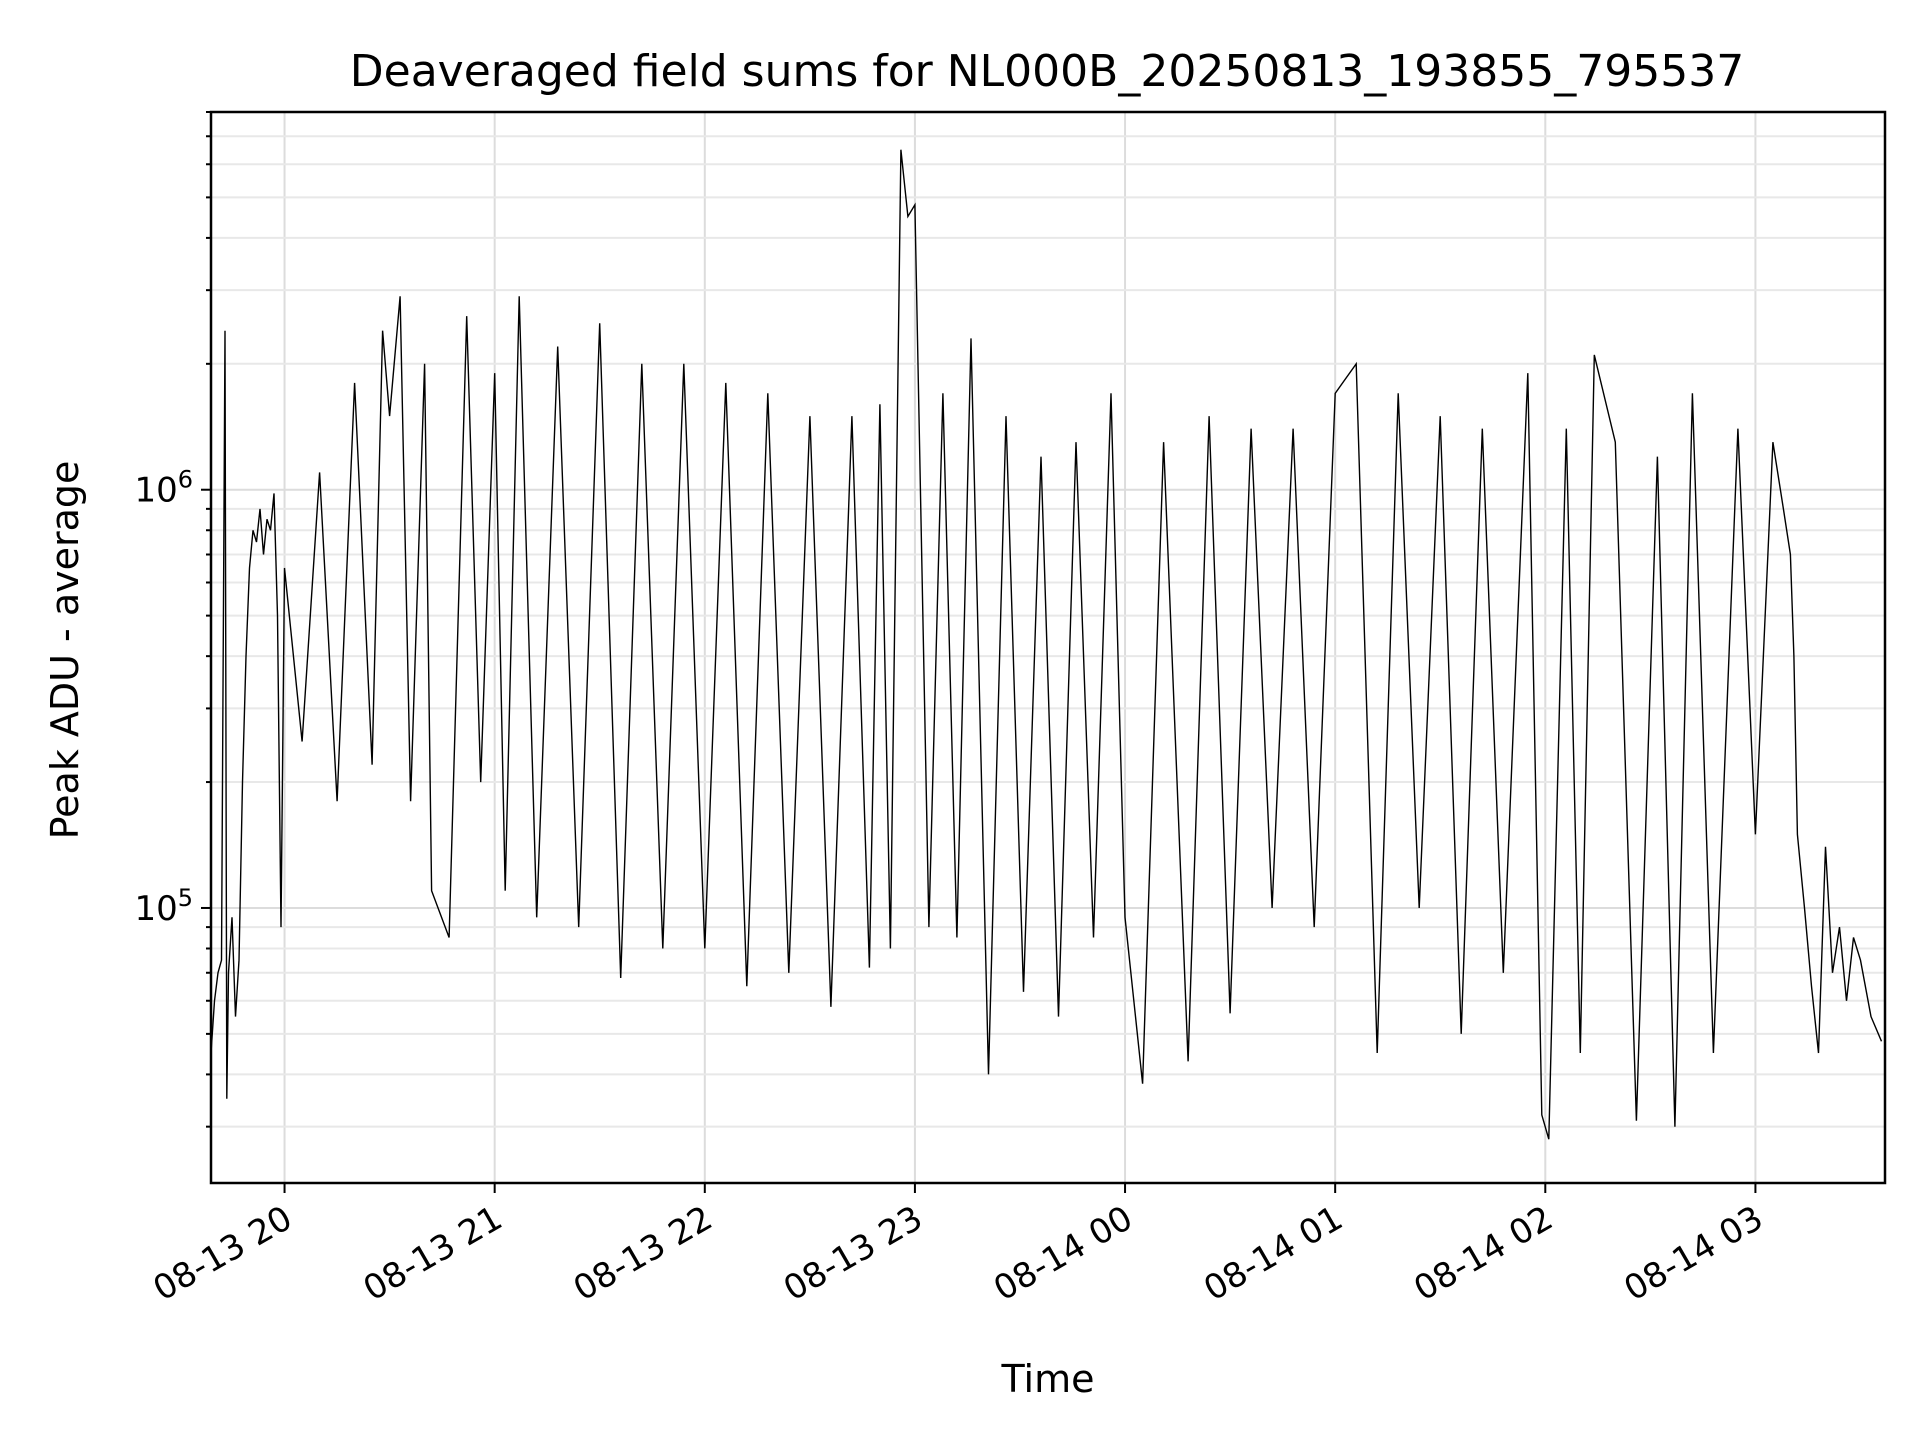 The image size is (1920, 1440). What do you see at coordinates (1048, 1379) in the screenshot?
I see `x-axis-label: Time` at bounding box center [1048, 1379].